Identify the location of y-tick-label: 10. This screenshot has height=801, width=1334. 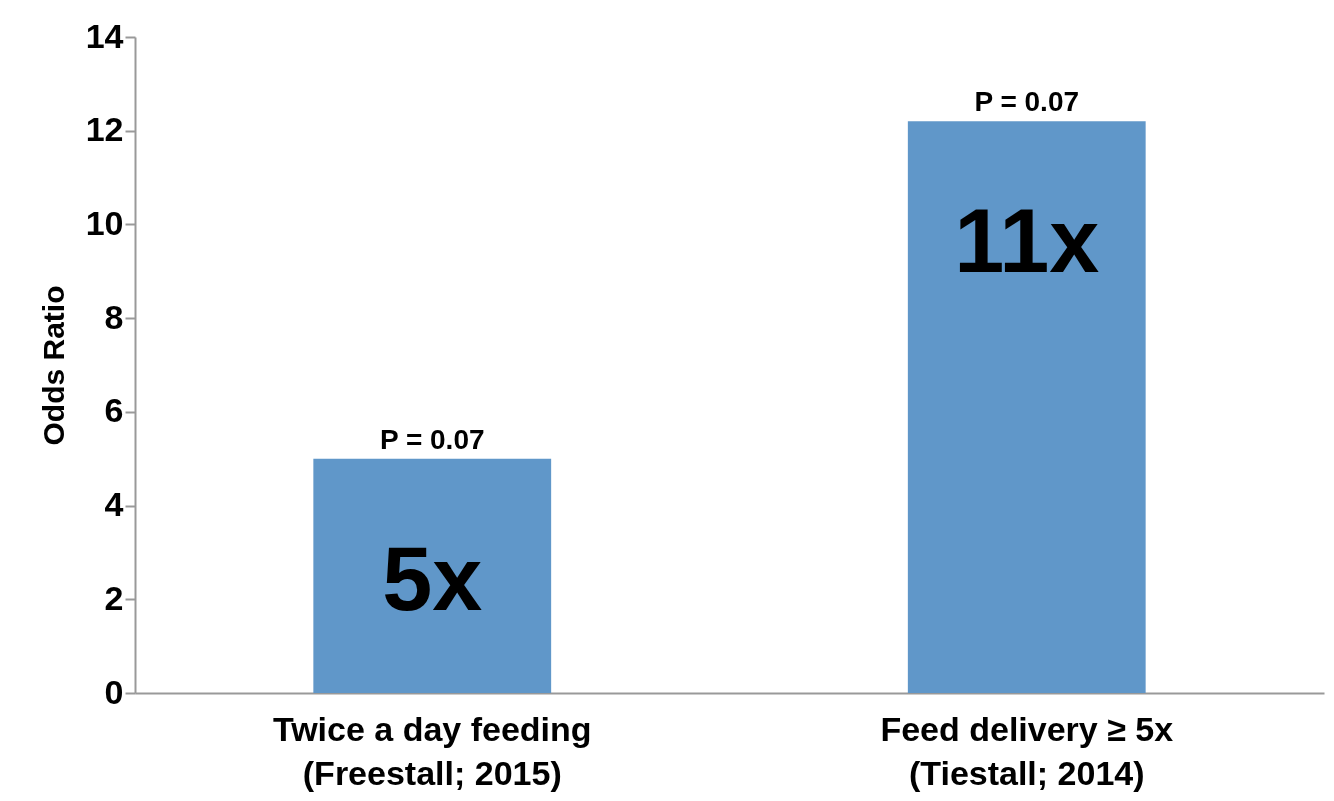
(104, 222).